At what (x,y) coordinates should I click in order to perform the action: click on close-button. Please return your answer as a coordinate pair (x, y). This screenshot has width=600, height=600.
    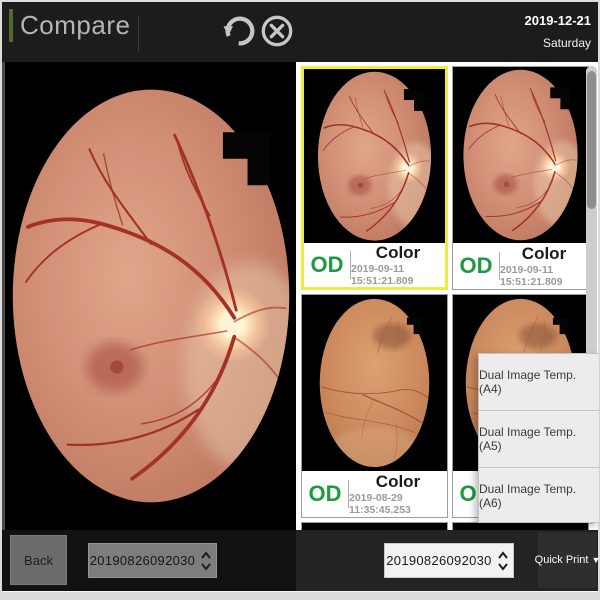
    Looking at the image, I should click on (277, 32).